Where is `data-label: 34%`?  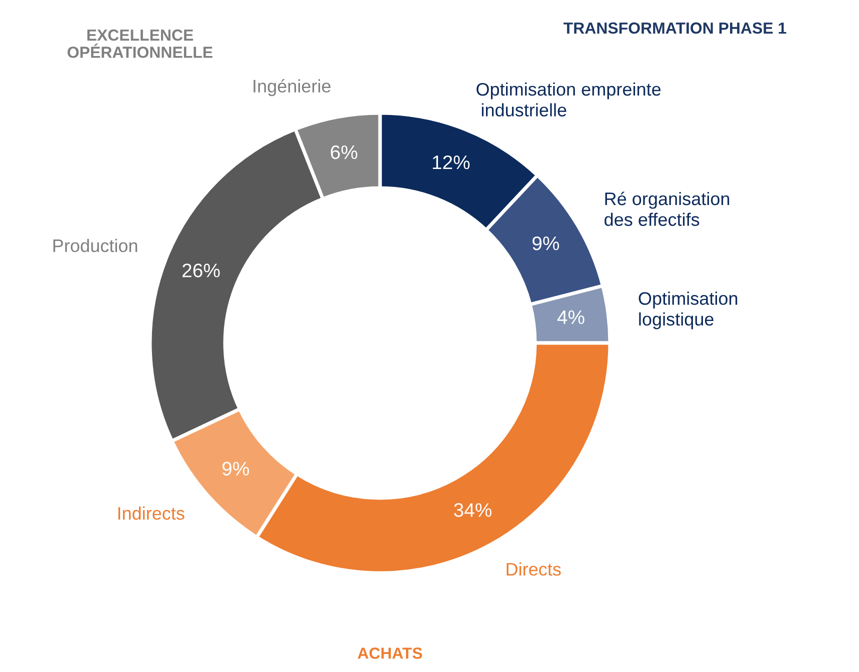 data-label: 34% is located at coordinates (473, 510).